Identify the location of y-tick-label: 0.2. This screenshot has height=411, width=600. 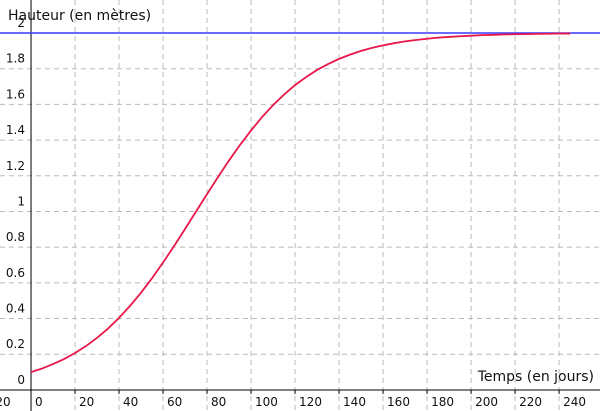
(15, 344).